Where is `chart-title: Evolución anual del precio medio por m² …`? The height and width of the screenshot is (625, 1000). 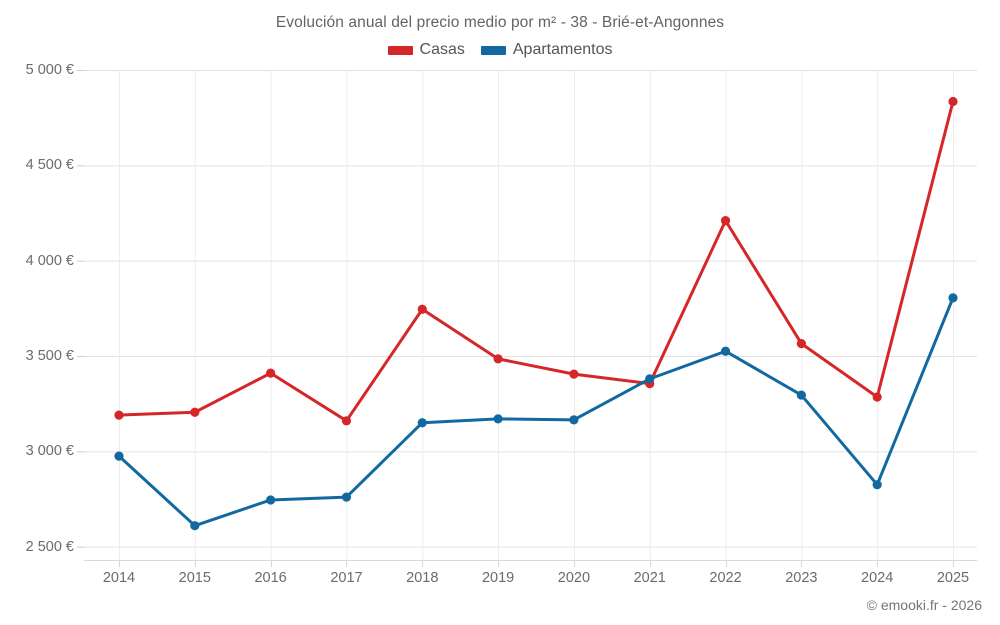
chart-title: Evolución anual del precio medio por m² … is located at coordinates (500, 22).